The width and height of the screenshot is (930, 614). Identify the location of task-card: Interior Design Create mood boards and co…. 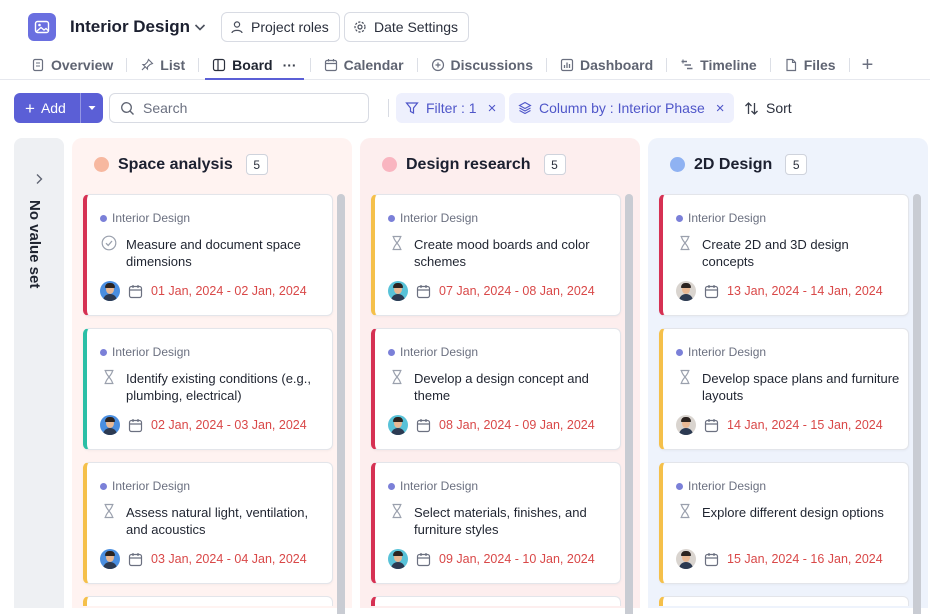
(496, 255).